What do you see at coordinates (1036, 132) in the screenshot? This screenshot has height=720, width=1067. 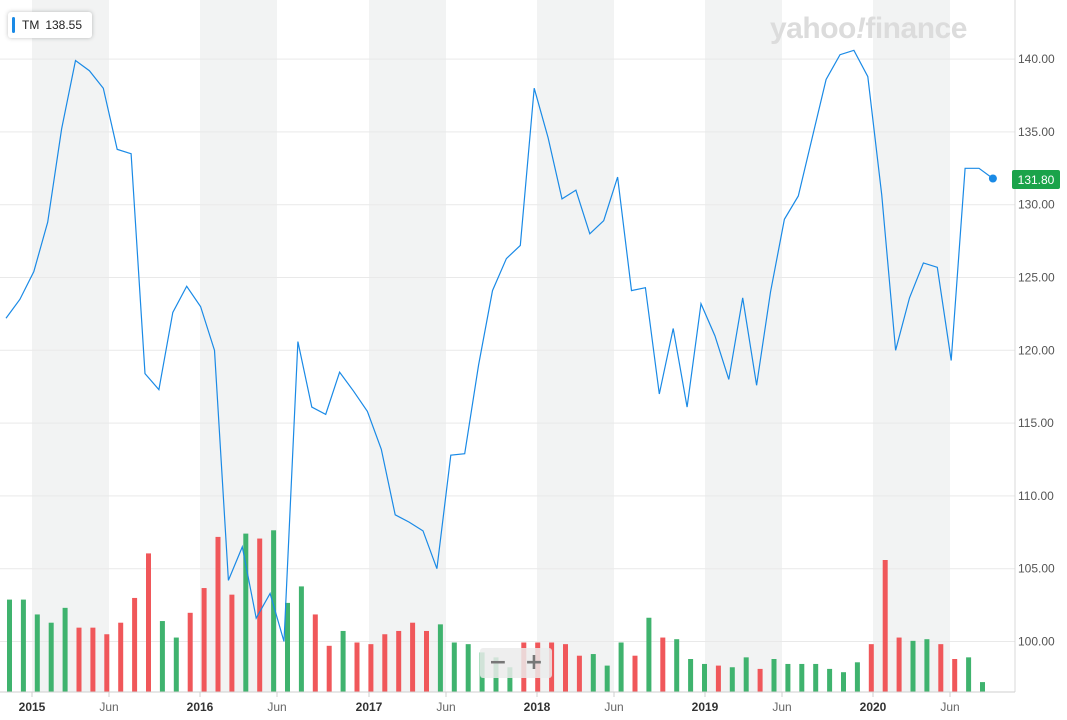 I see `y-tick-label: 135.00` at bounding box center [1036, 132].